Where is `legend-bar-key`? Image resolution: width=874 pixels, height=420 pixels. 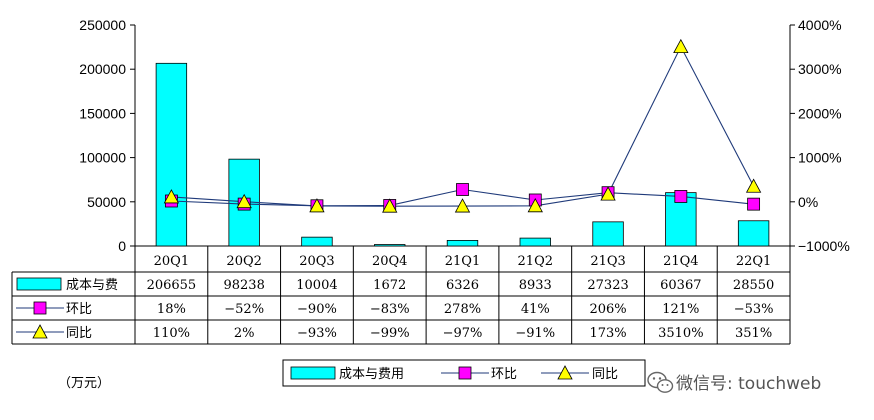 legend-bar-key is located at coordinates (313, 373).